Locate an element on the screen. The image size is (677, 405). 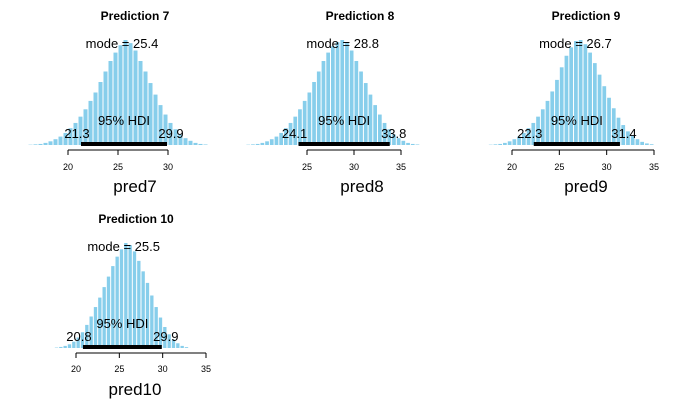
hdi-high-label: 33.8 is located at coordinates (393, 133).